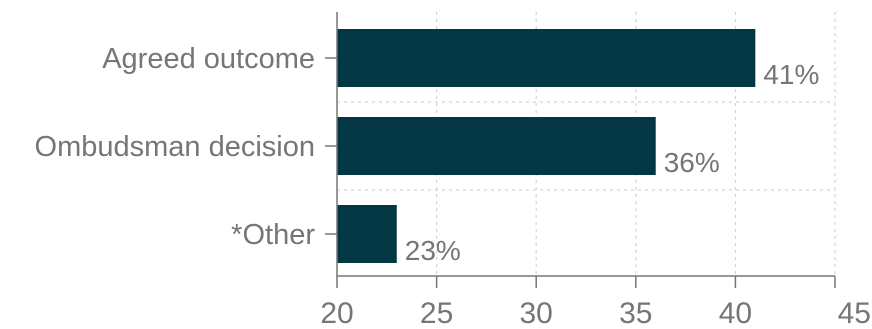 The image size is (872, 329). Describe the element at coordinates (791, 74) in the screenshot. I see `data-label: 41%` at that location.